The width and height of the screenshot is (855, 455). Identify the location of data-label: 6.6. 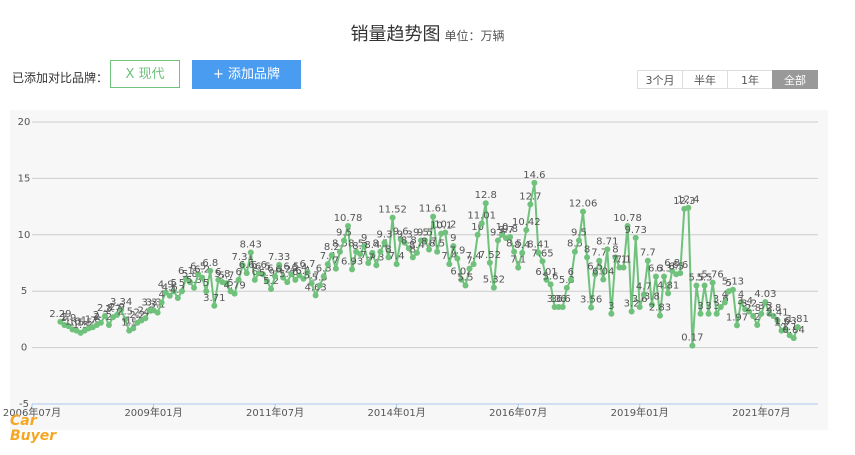
(247, 265).